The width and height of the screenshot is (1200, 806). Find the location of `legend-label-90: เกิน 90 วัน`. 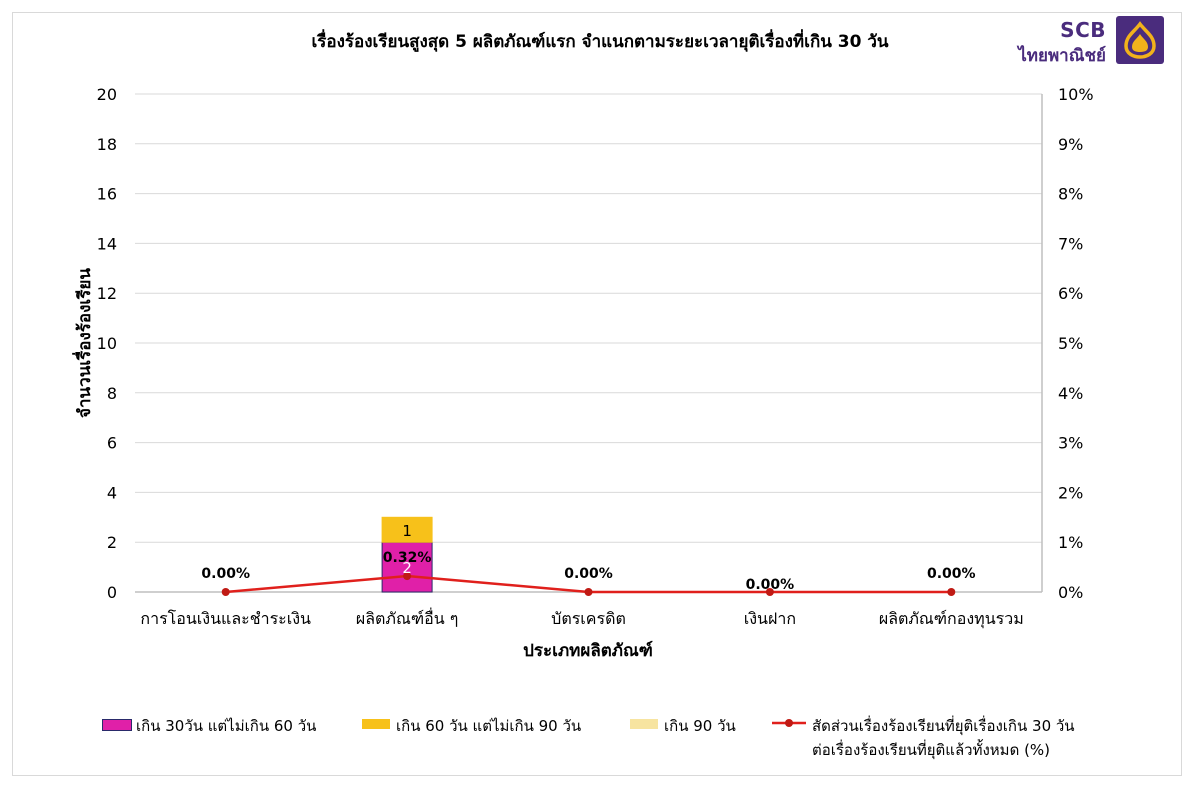

legend-label-90: เกิน 90 วัน is located at coordinates (700, 726).